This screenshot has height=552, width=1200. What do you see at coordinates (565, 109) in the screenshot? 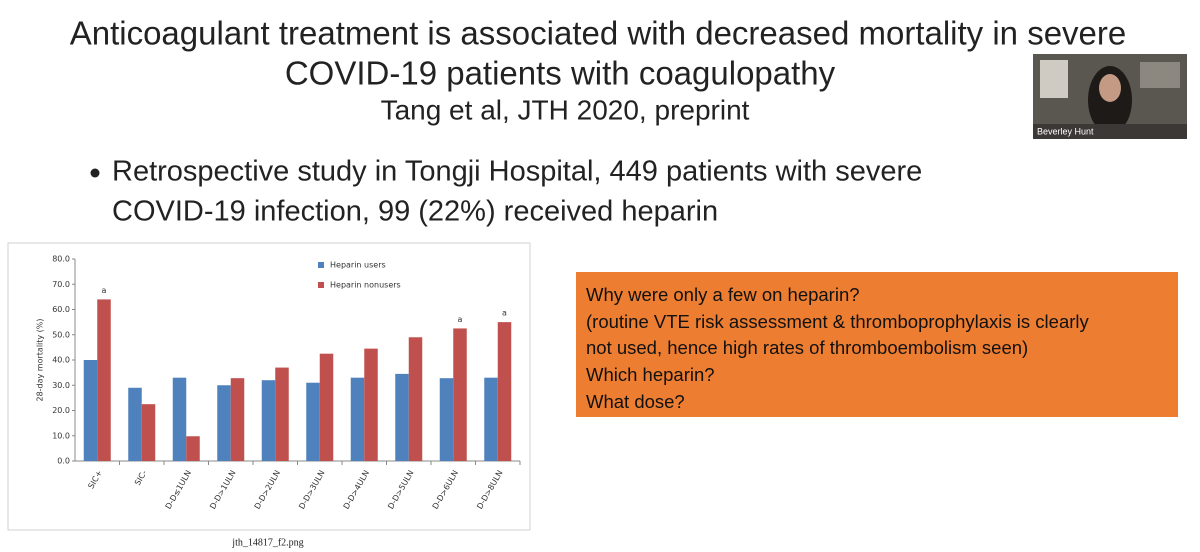
I see `subtitle: Tang et al, JTH 2020, preprint` at bounding box center [565, 109].